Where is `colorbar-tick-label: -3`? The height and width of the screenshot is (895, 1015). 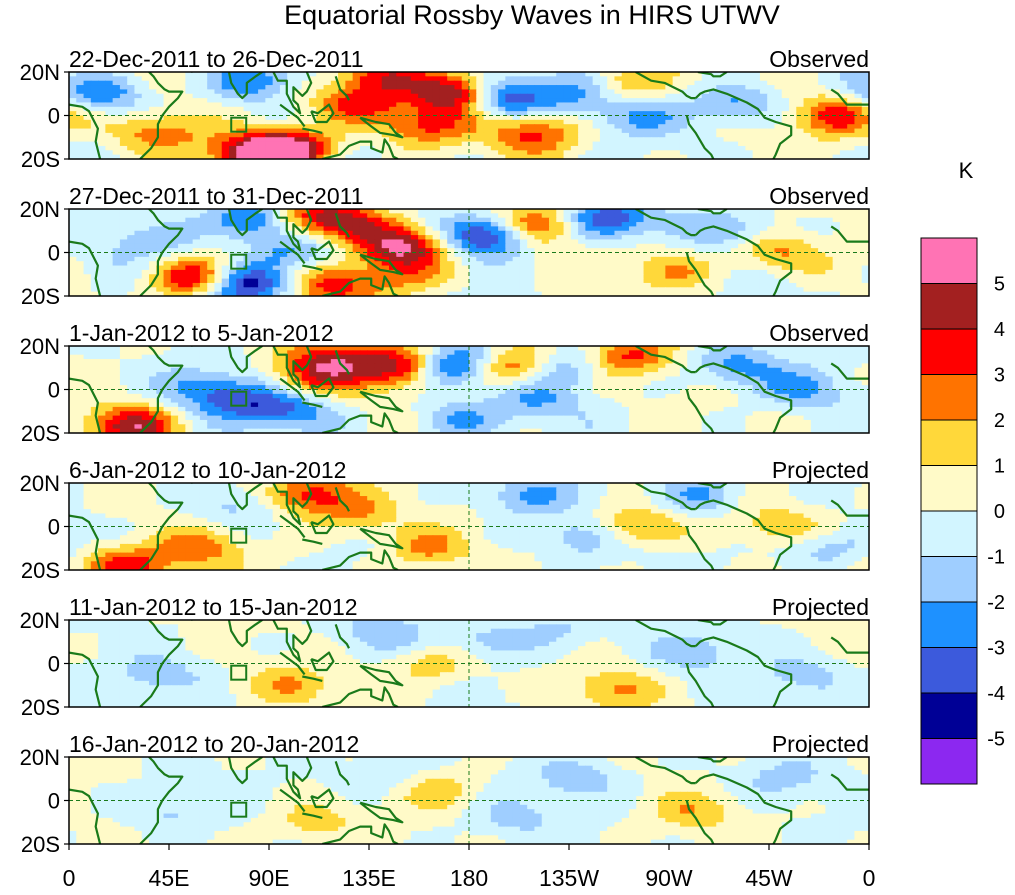 colorbar-tick-label: -3 is located at coordinates (996, 649).